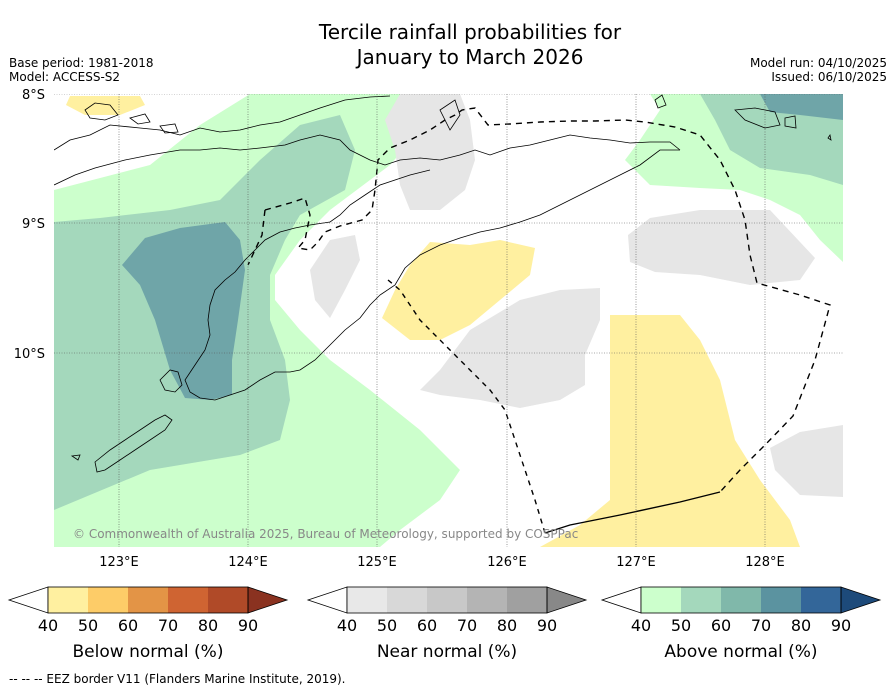 This screenshot has width=896, height=690. I want to click on title-line-2: January to March 2026, so click(470, 57).